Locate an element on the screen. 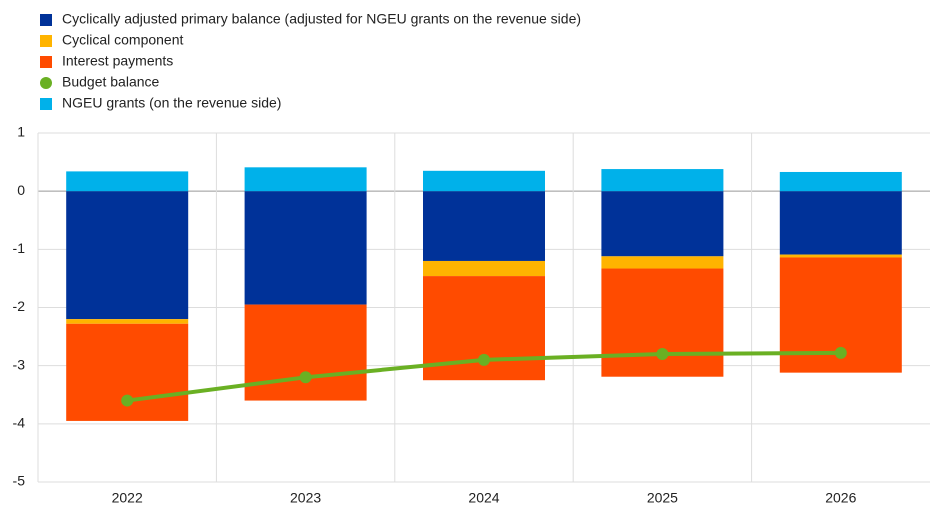 The width and height of the screenshot is (935, 511). legend-label: Budget balance is located at coordinates (111, 82).